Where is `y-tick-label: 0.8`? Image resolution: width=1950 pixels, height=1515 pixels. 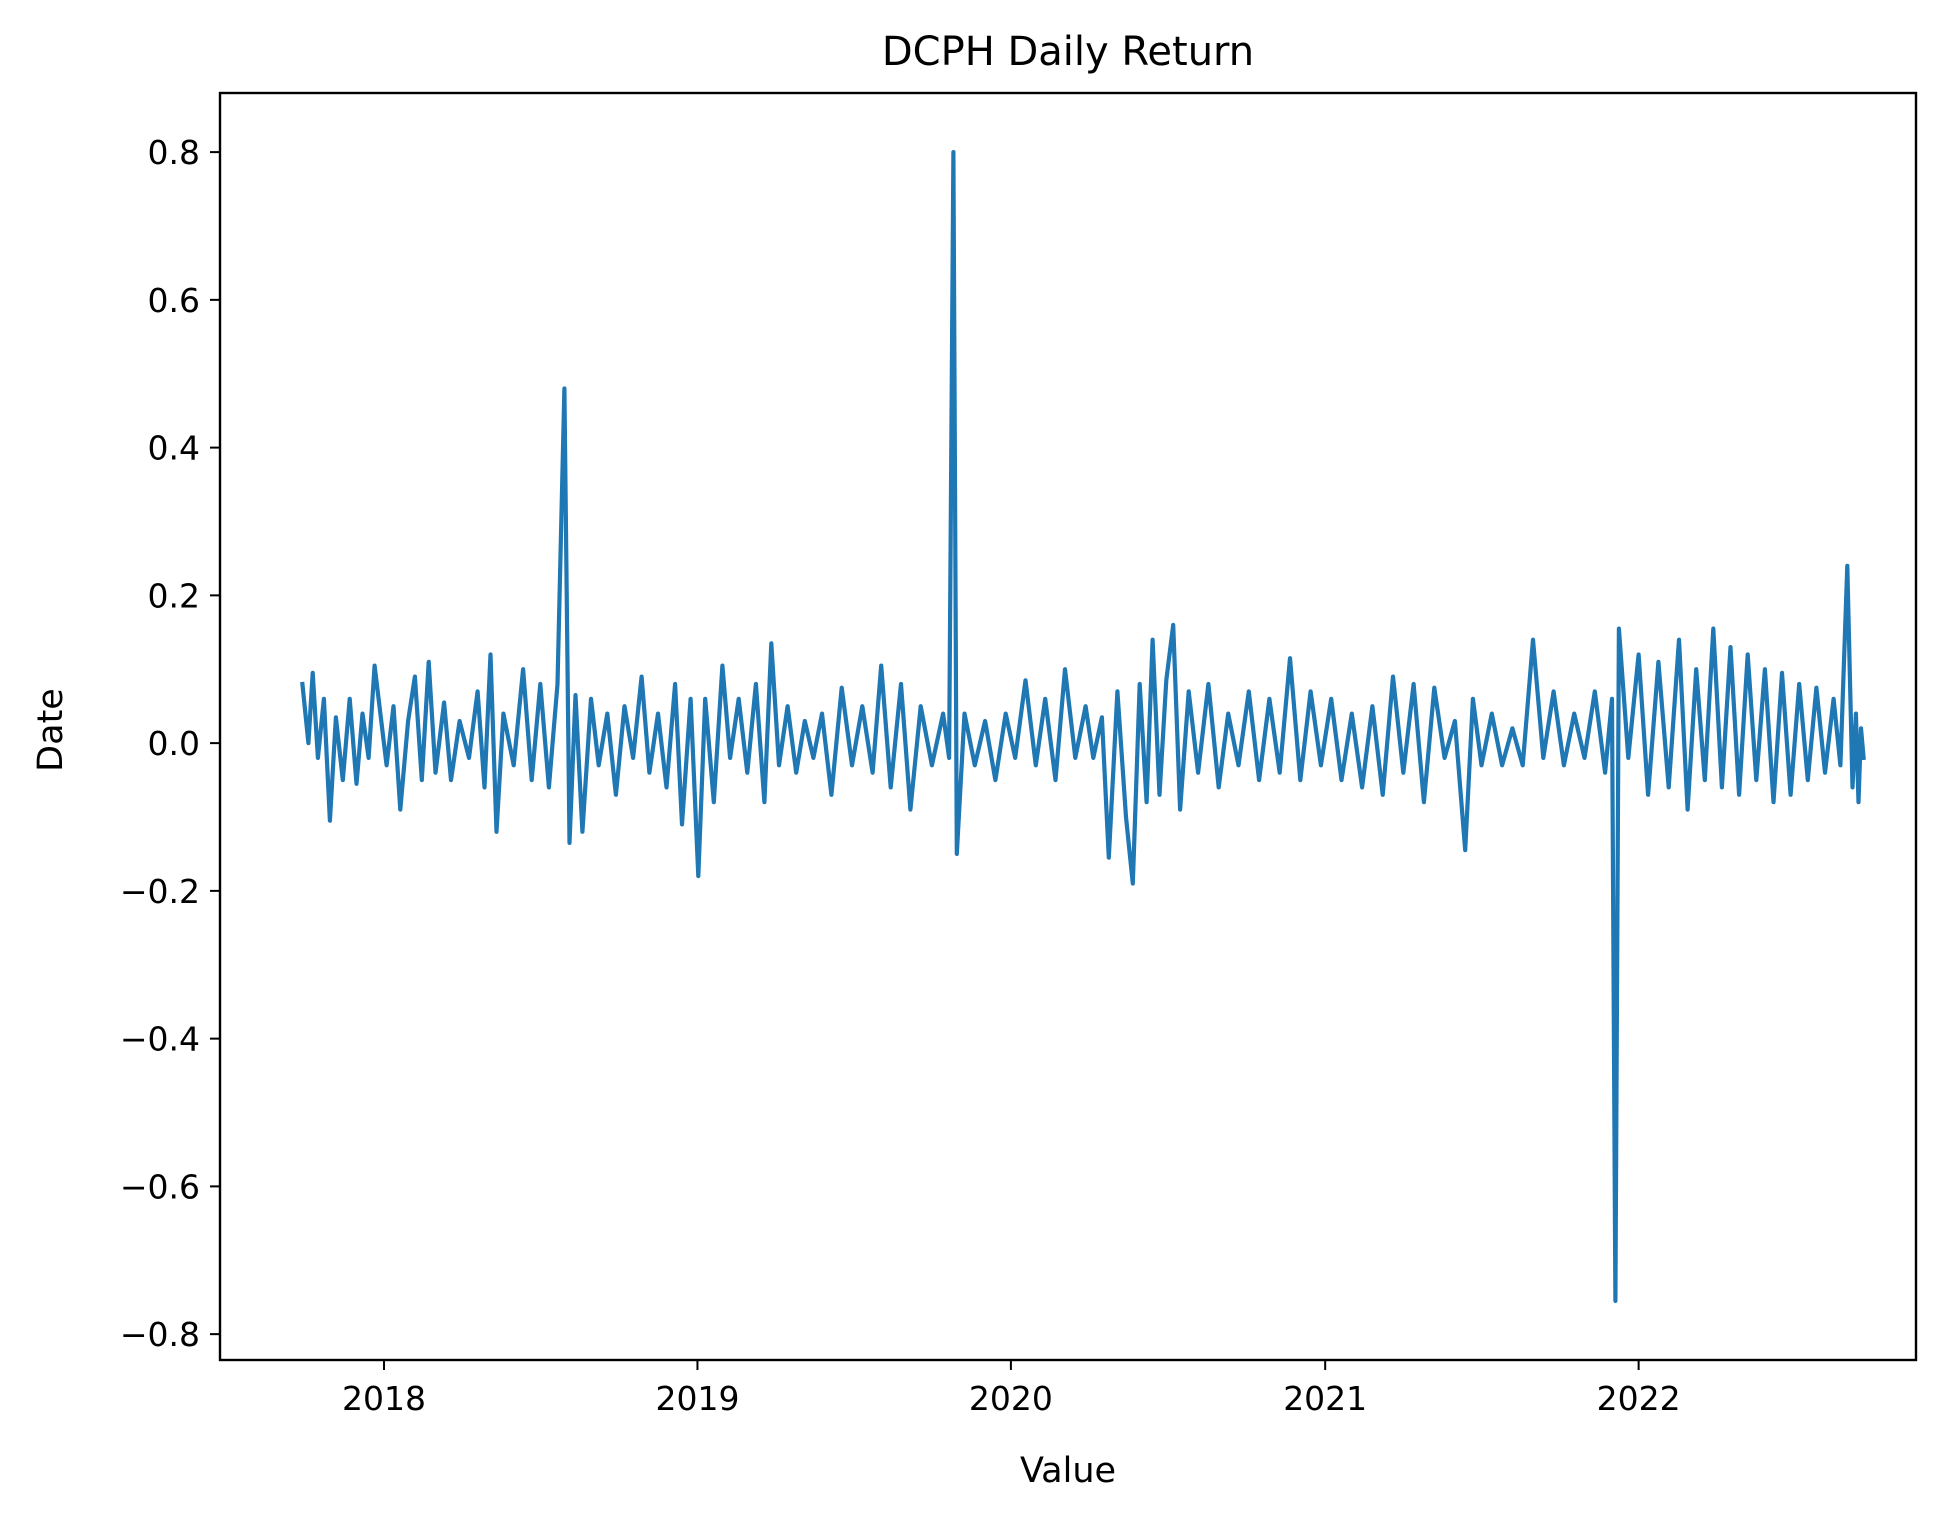
y-tick-label: 0.8 is located at coordinates (174, 152).